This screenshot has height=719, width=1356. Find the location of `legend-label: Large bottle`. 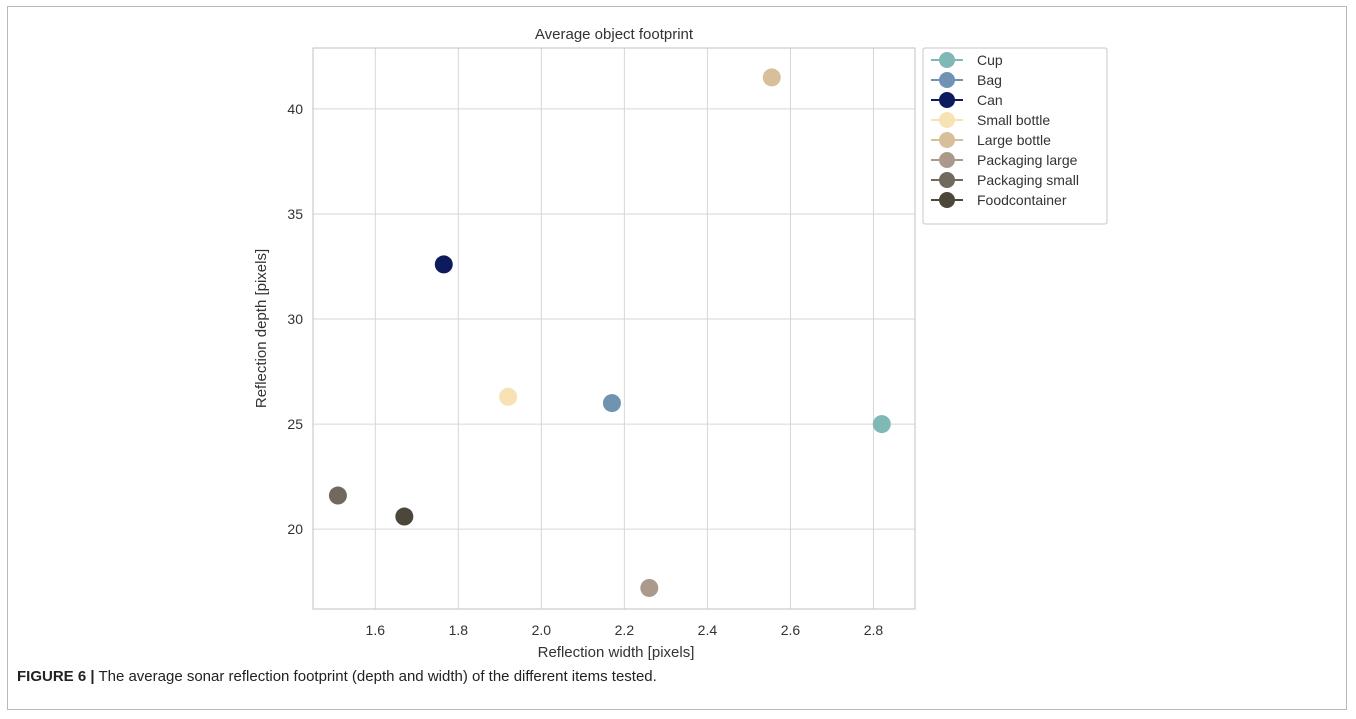

legend-label: Large bottle is located at coordinates (1014, 140).